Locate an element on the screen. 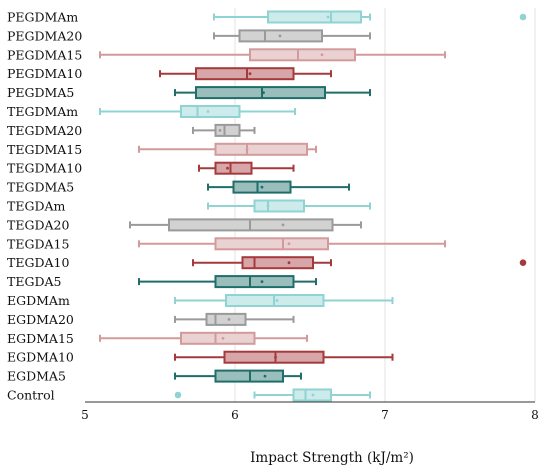 The height and width of the screenshot is (475, 550). box-tegdam is located at coordinates (289, 206).